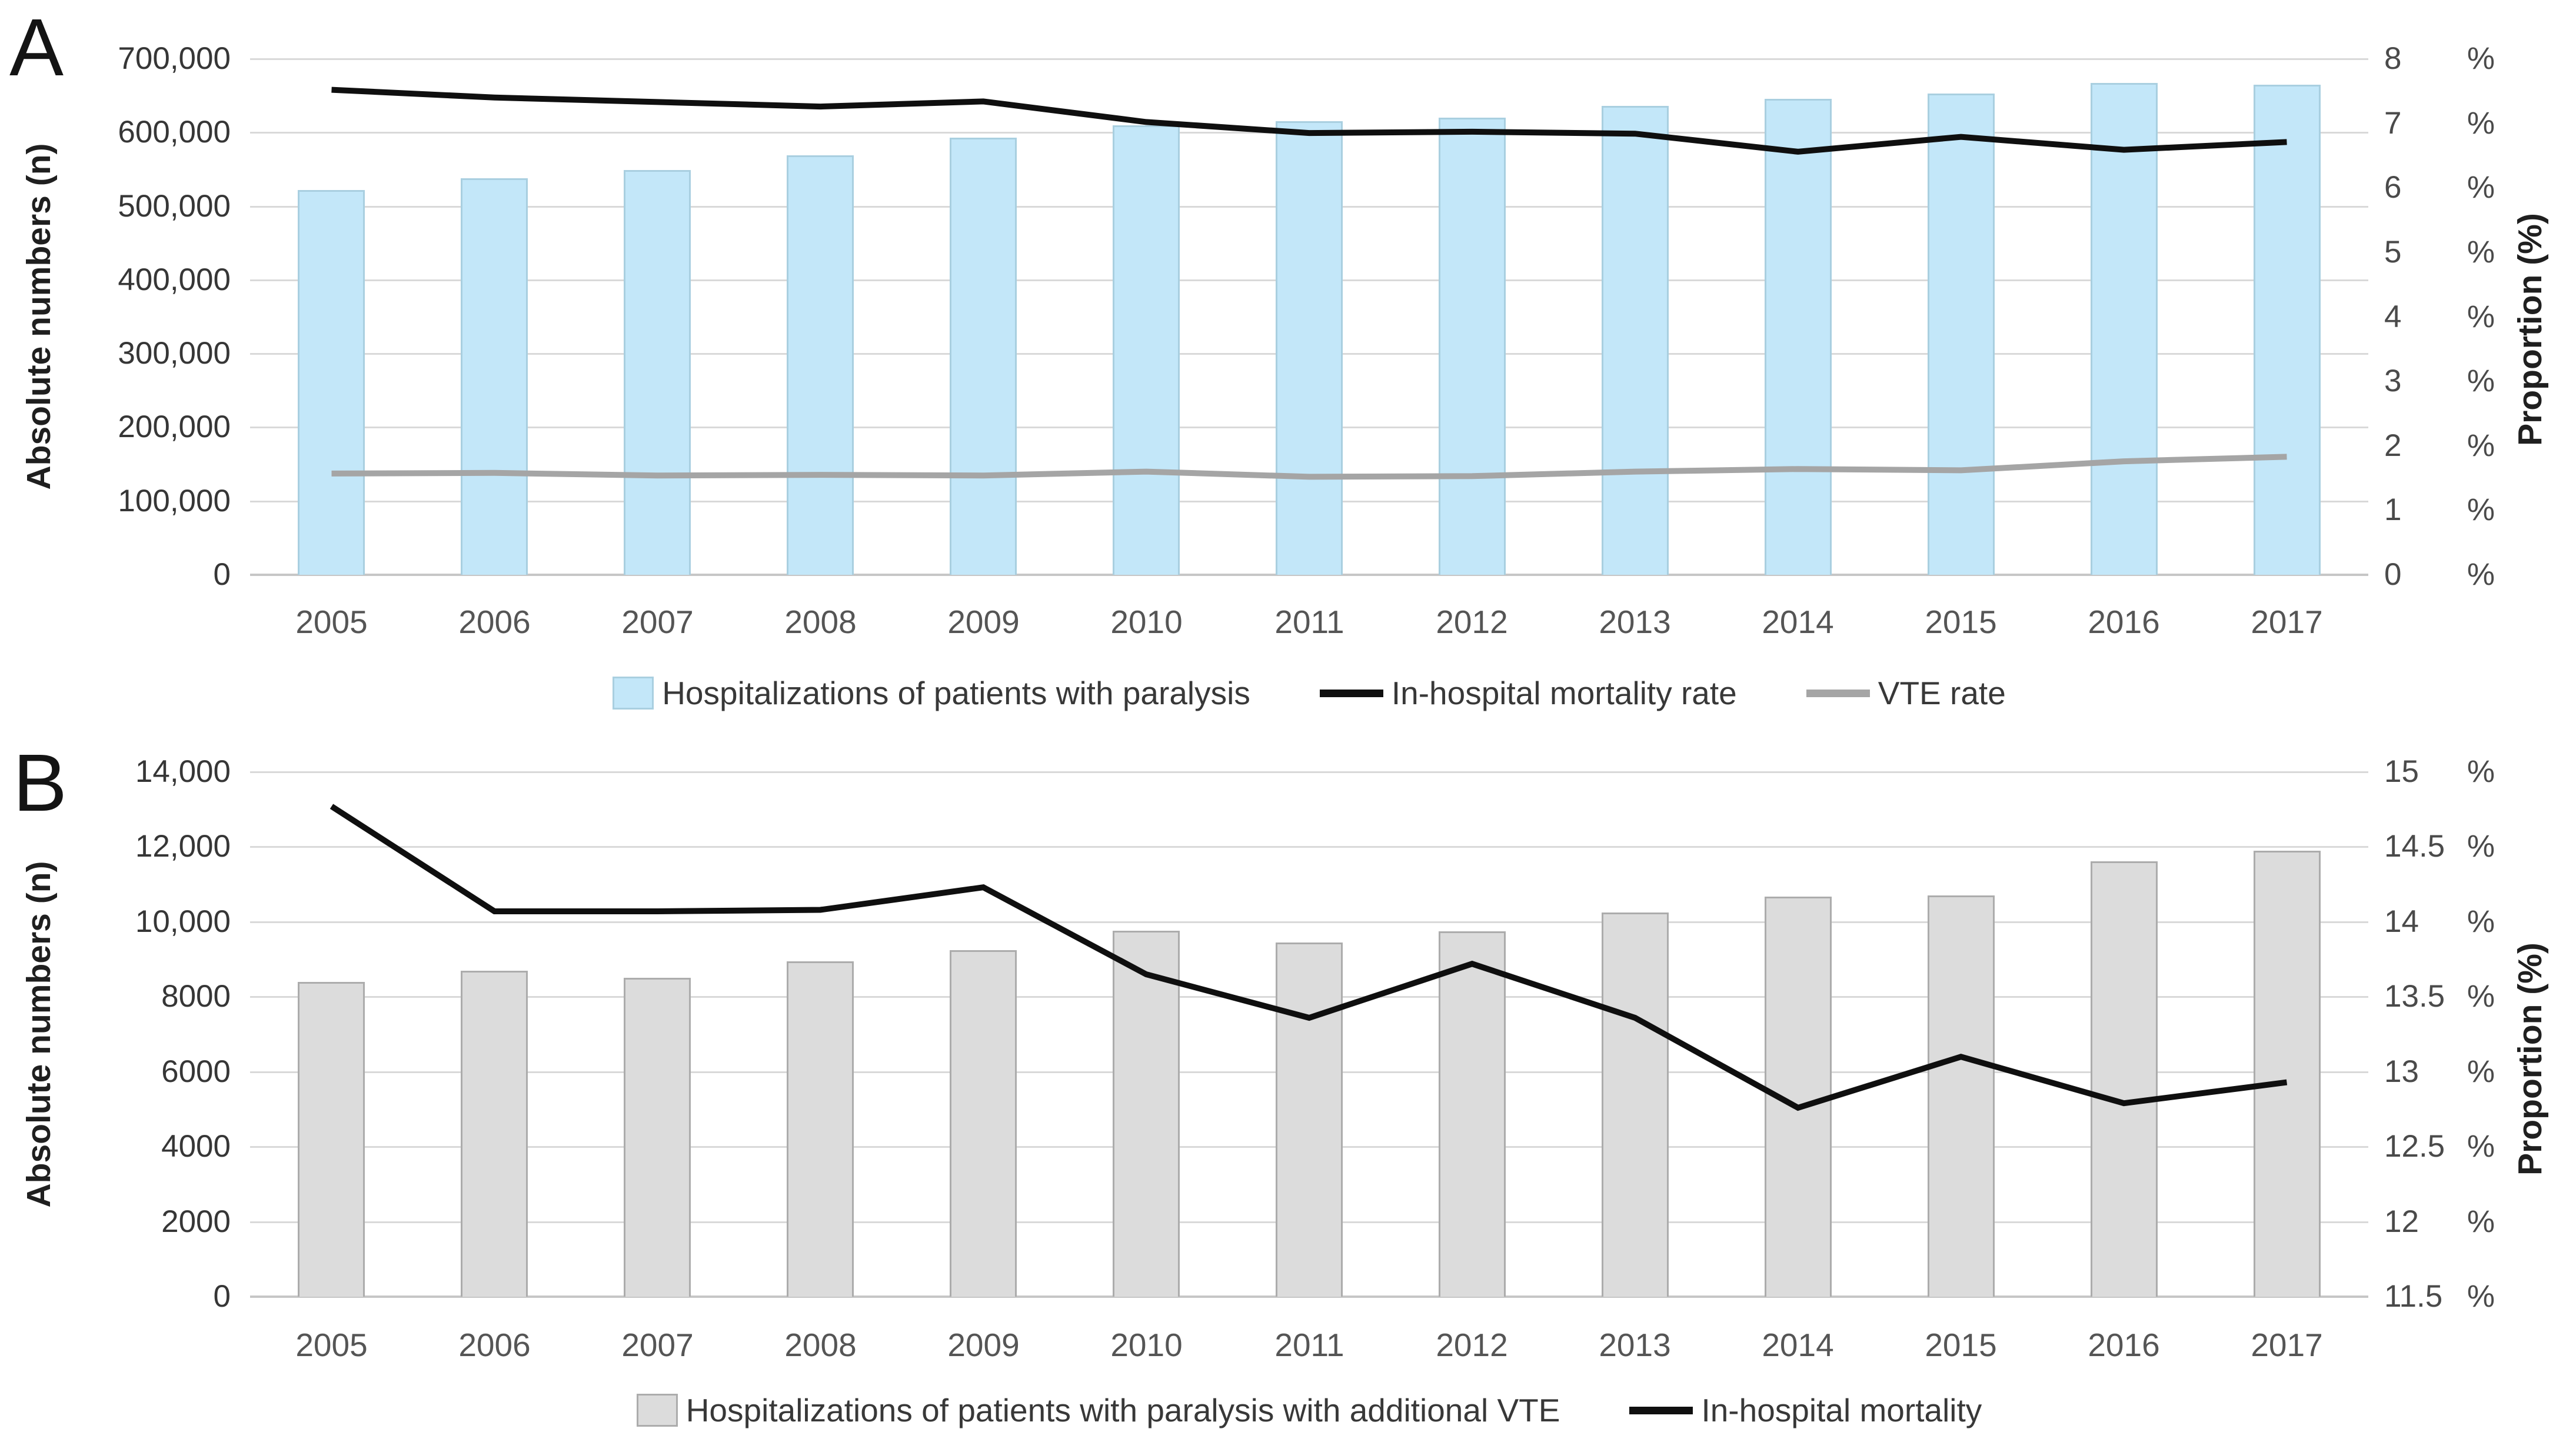  Describe the element at coordinates (1472, 346) in the screenshot. I see `panel-a-bar-2012` at that location.